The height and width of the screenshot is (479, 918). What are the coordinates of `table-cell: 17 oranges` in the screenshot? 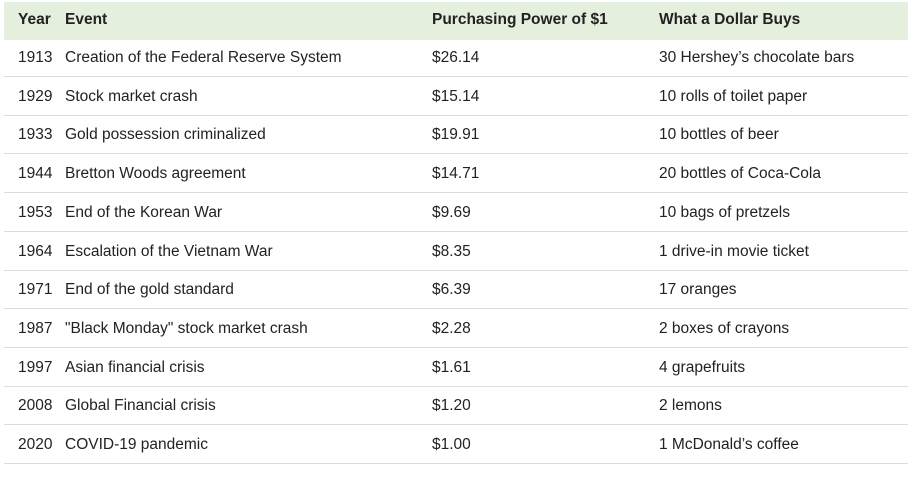 It's located at (698, 290).